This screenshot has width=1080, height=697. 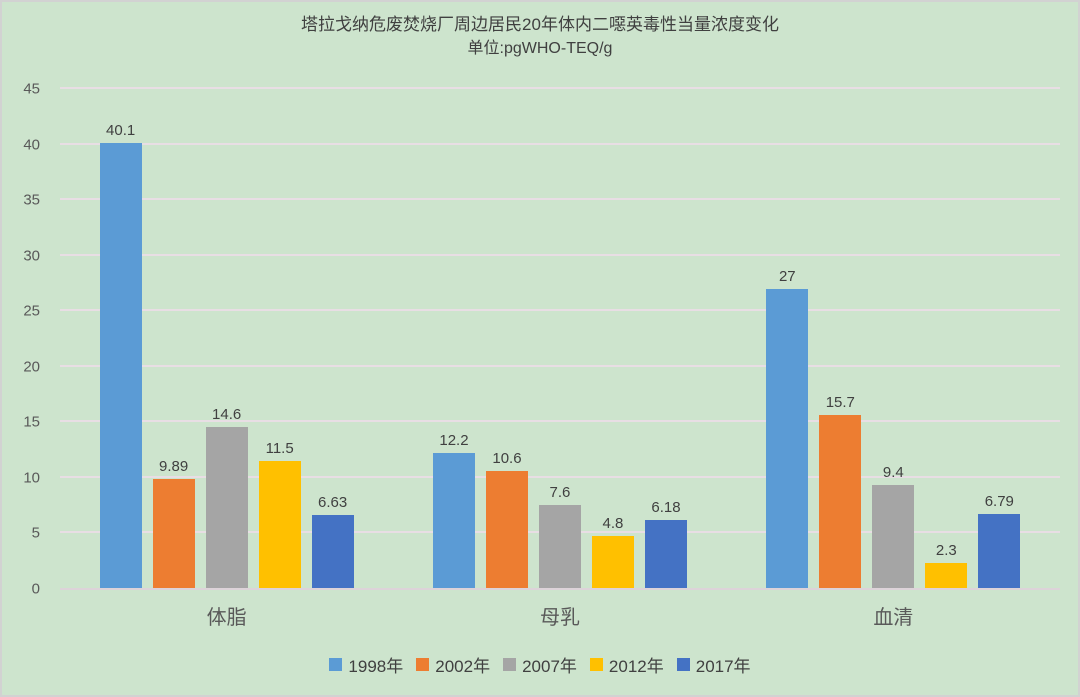 I want to click on legend-label: 2002年, so click(x=463, y=666).